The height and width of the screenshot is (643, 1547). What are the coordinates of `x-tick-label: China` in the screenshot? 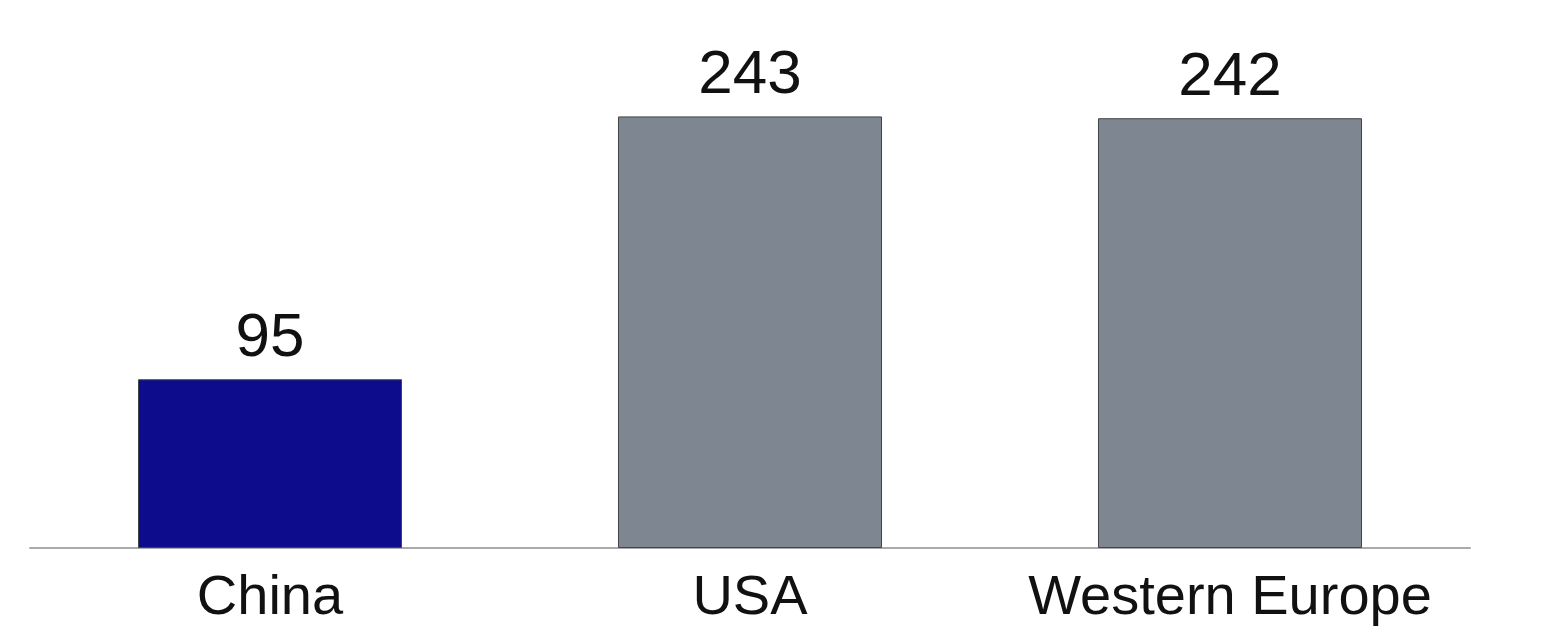 It's located at (270, 594).